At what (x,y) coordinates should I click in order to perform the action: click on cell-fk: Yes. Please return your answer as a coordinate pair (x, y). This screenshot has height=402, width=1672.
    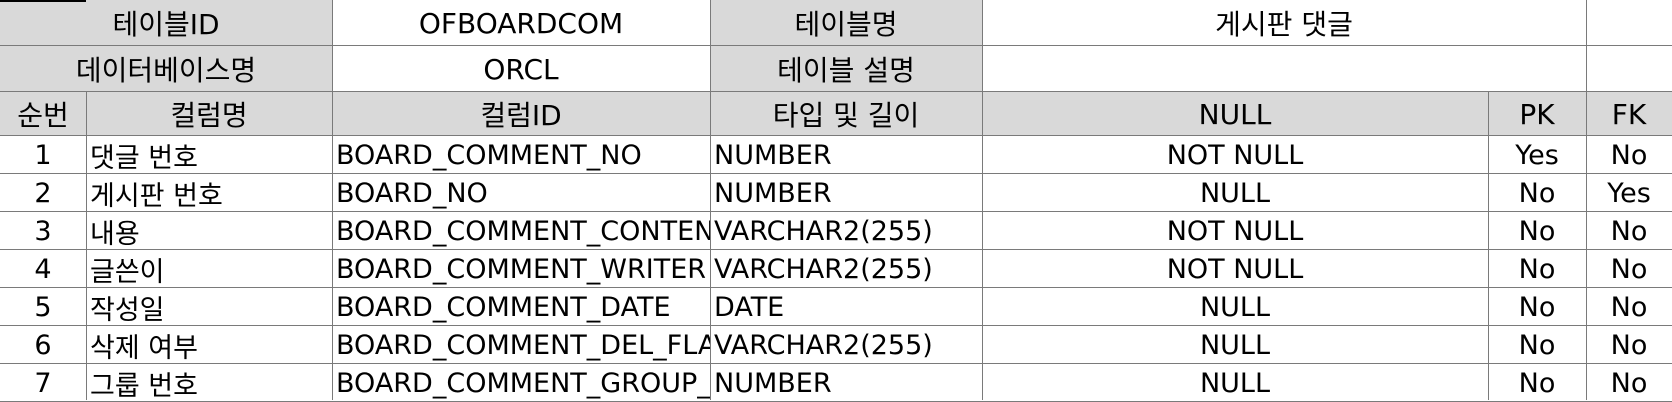
    Looking at the image, I should click on (1629, 193).